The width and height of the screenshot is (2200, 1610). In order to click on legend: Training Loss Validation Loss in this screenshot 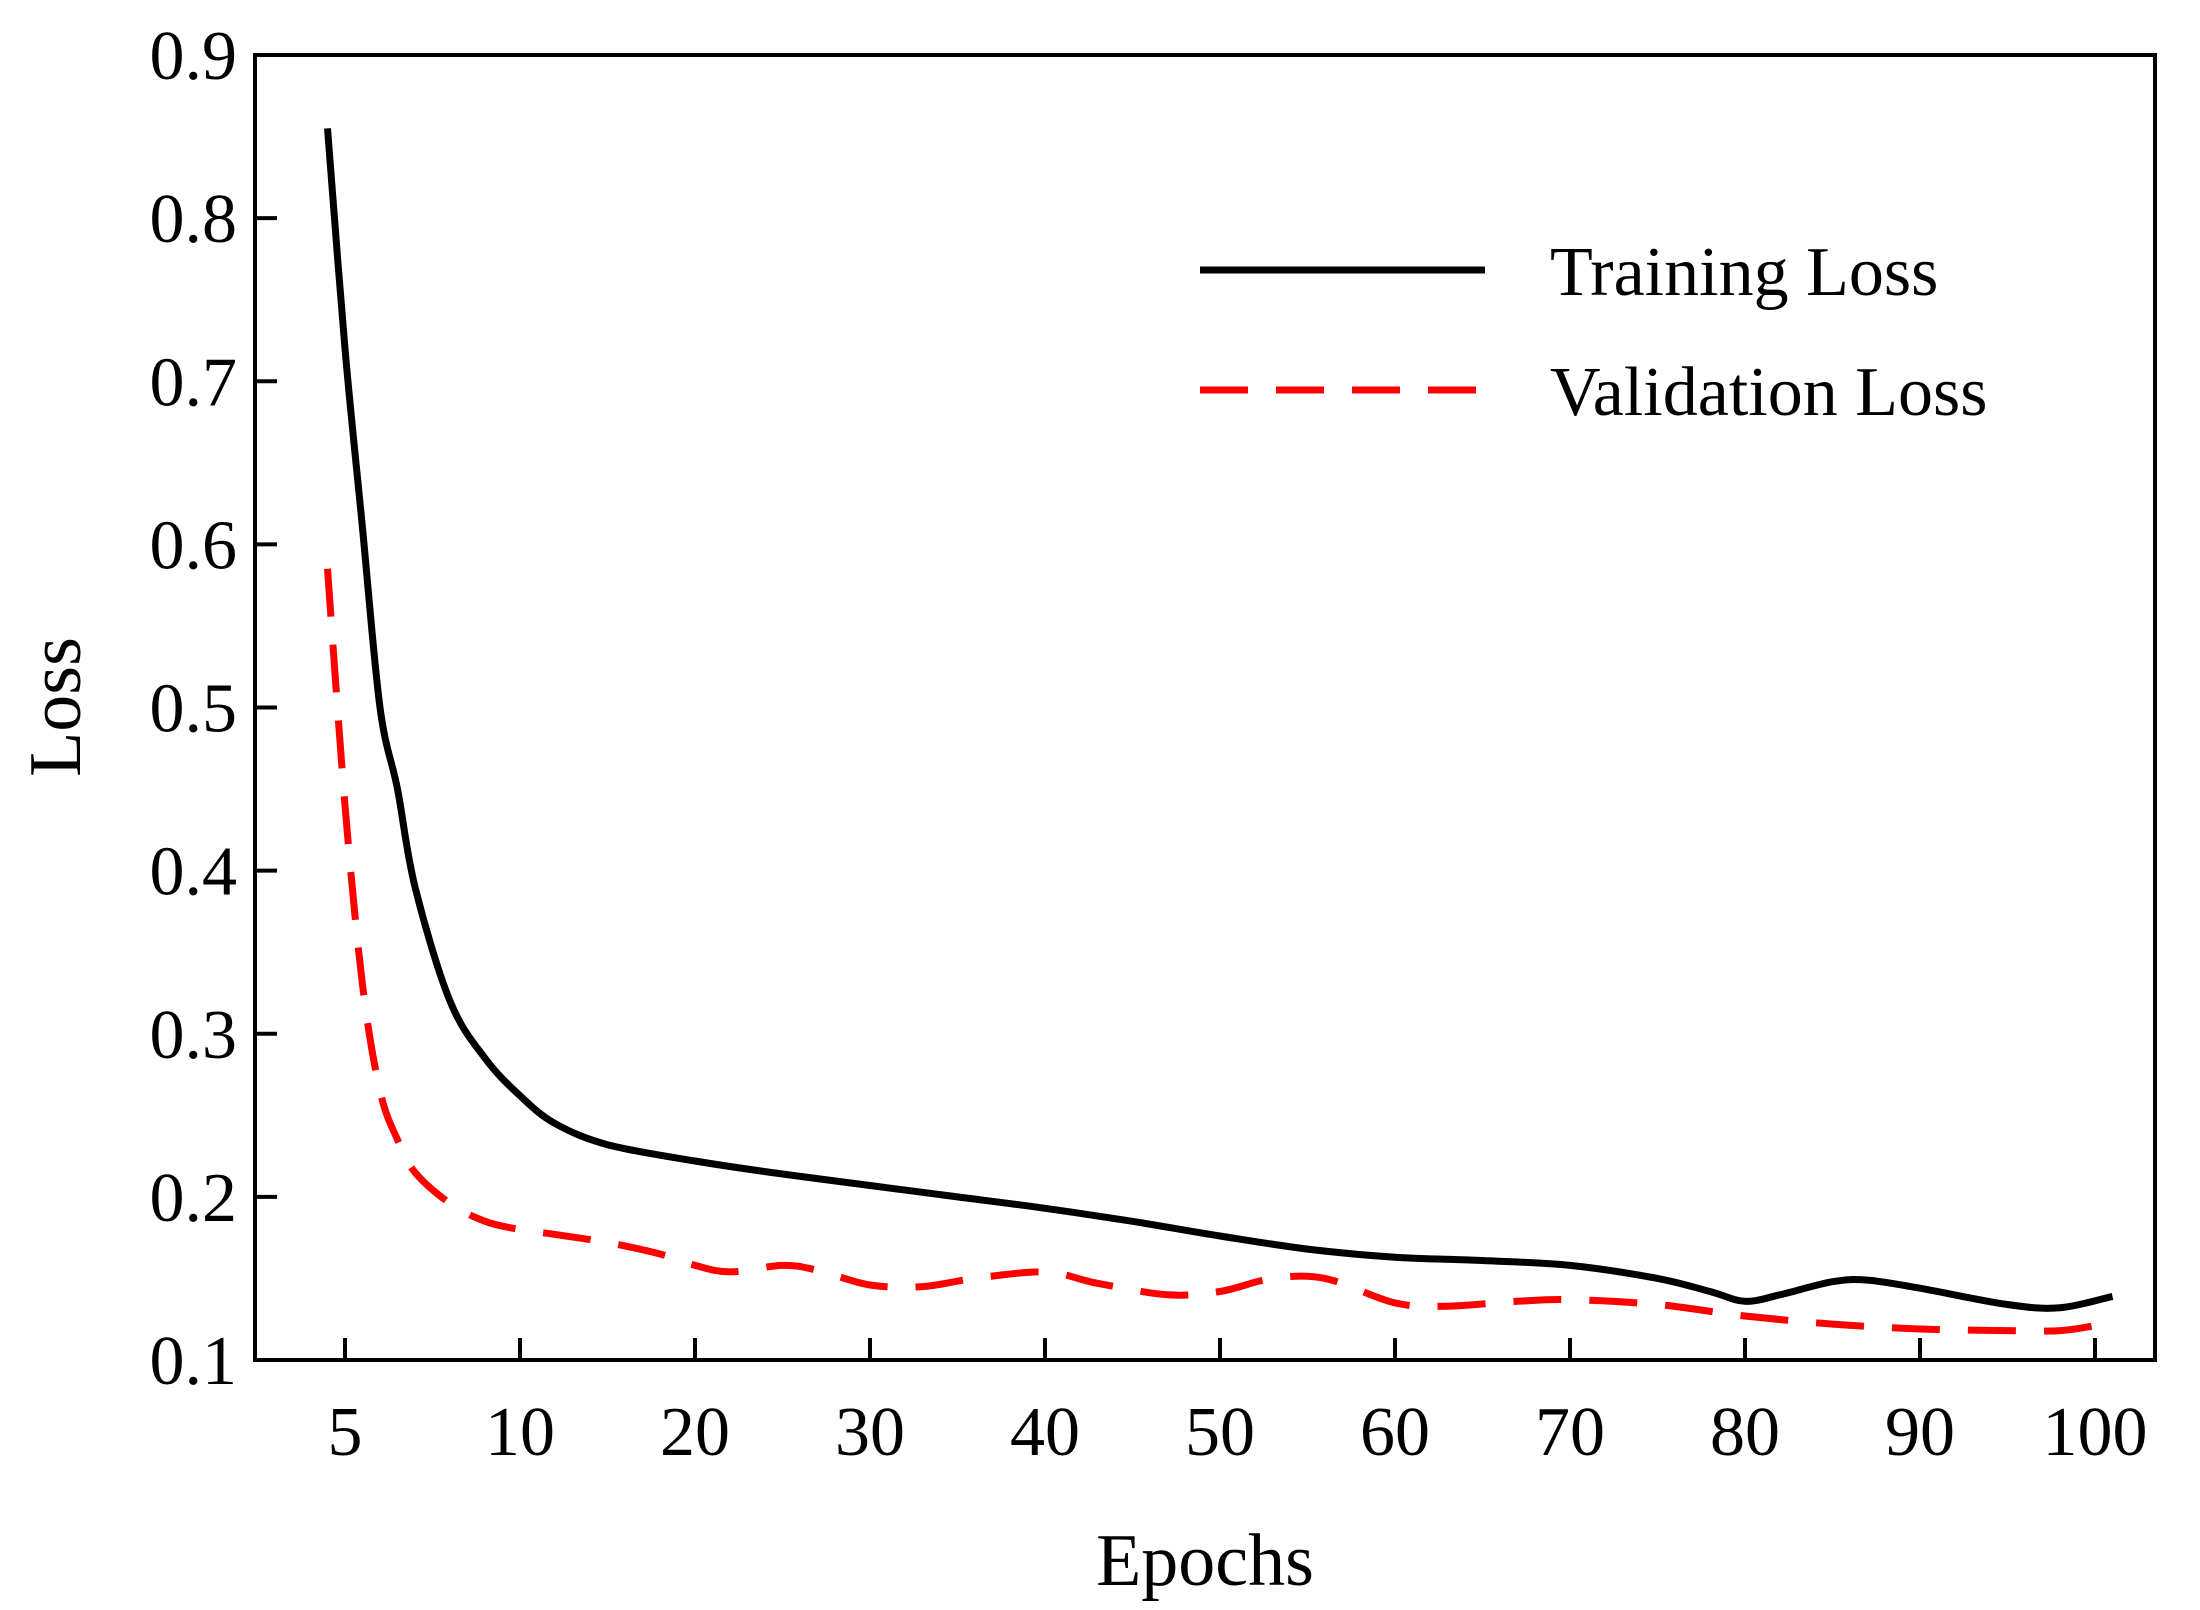, I will do `click(1593, 332)`.